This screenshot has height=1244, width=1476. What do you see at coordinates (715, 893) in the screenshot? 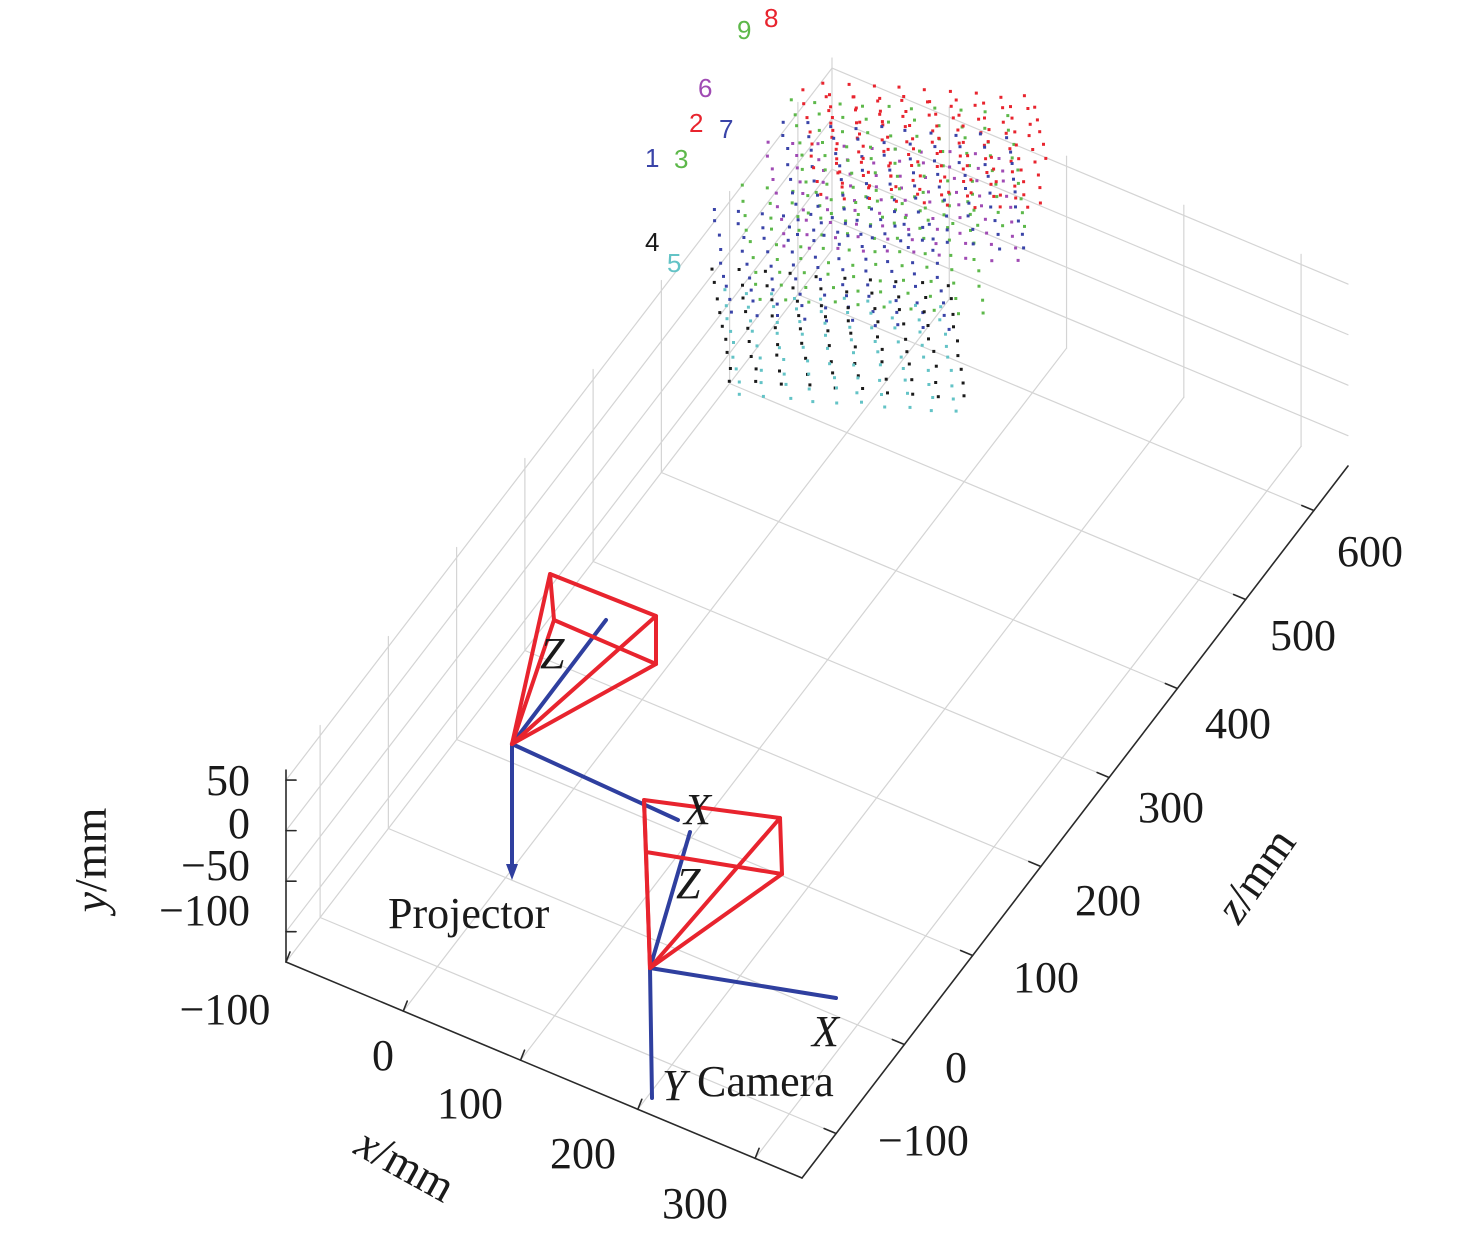
I see `camera-frustum-edge` at bounding box center [715, 893].